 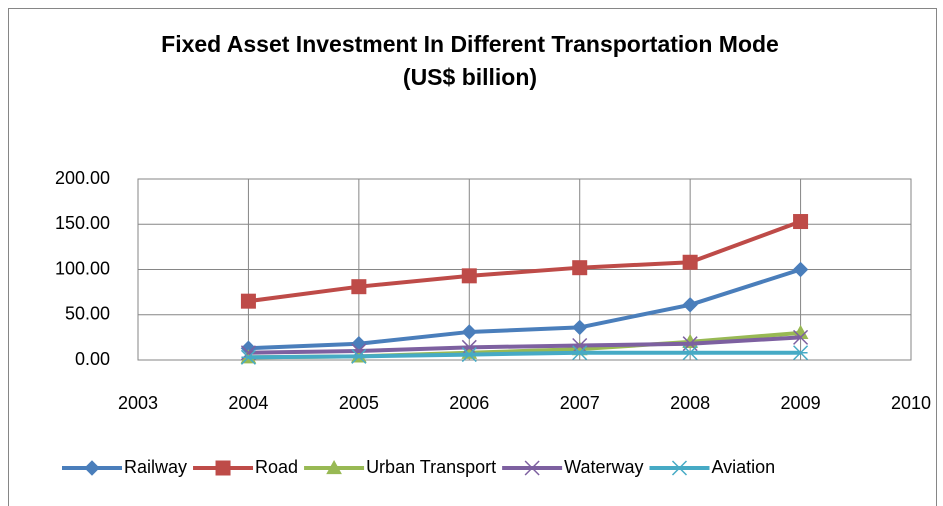 I want to click on y-tick-label: 100.00, so click(x=82, y=268).